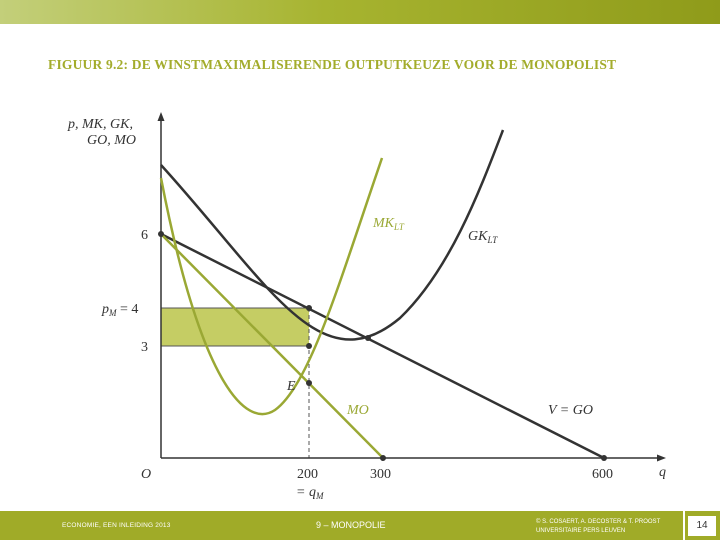 This screenshot has height=540, width=720. Describe the element at coordinates (307, 474) in the screenshot. I see `x-tick-200: 200` at that location.